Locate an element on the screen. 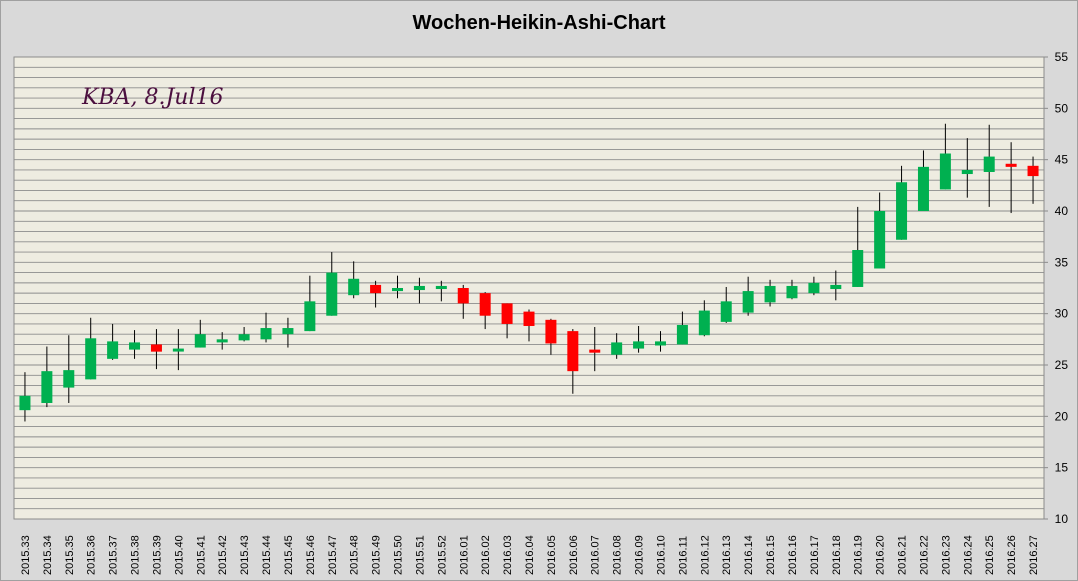  x-tick-label: 2015.49 is located at coordinates (377, 555).